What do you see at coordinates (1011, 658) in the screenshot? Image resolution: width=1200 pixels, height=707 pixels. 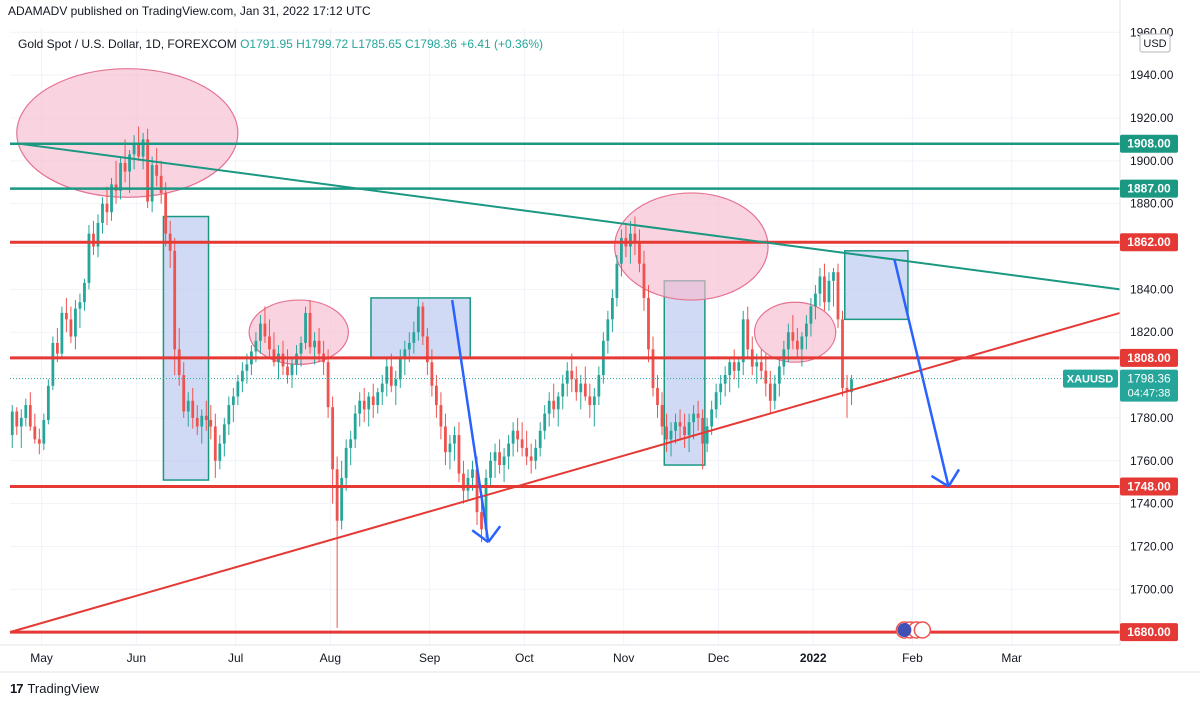 I see `x-tick-label: Mar` at bounding box center [1011, 658].